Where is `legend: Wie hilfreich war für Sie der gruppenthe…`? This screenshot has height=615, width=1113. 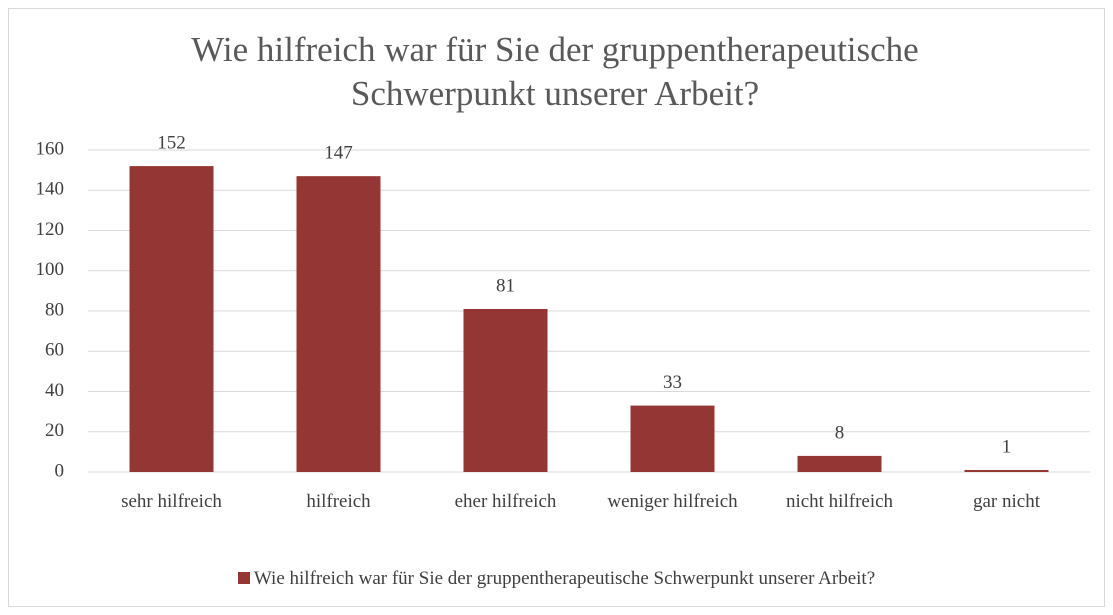
legend: Wie hilfreich war für Sie der gruppenthe… is located at coordinates (556, 579).